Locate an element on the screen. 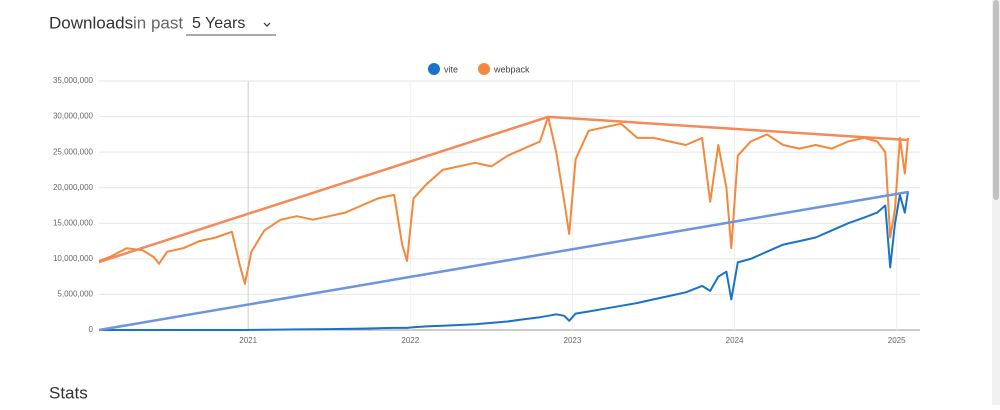 This screenshot has height=410, width=1000. scrollbar-thumb is located at coordinates (996, 100).